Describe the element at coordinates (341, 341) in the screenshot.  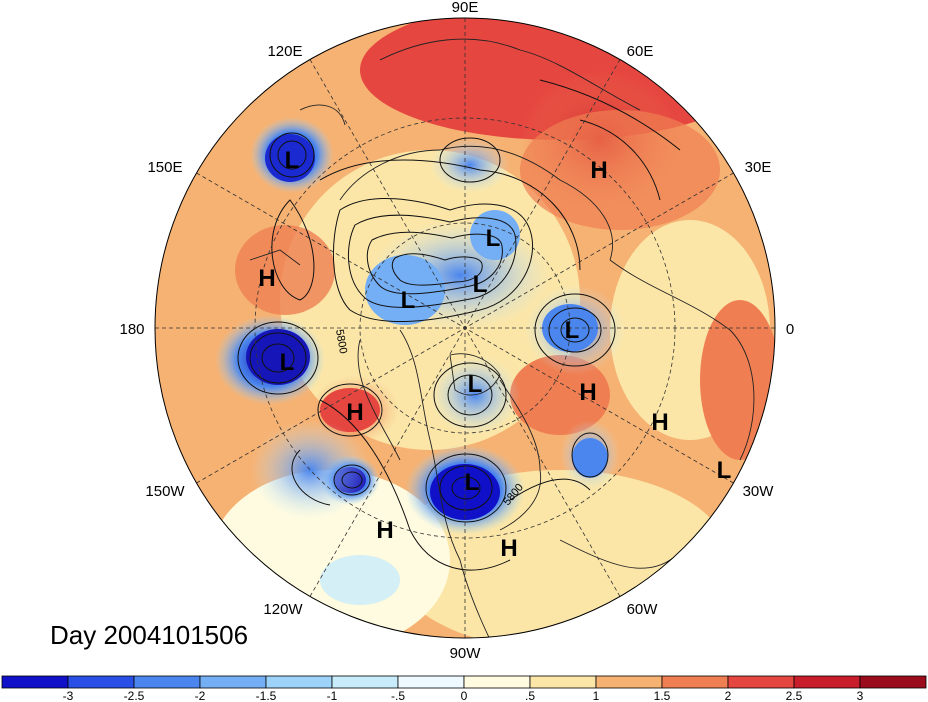
I see `contour-label-5800: 5800` at that location.